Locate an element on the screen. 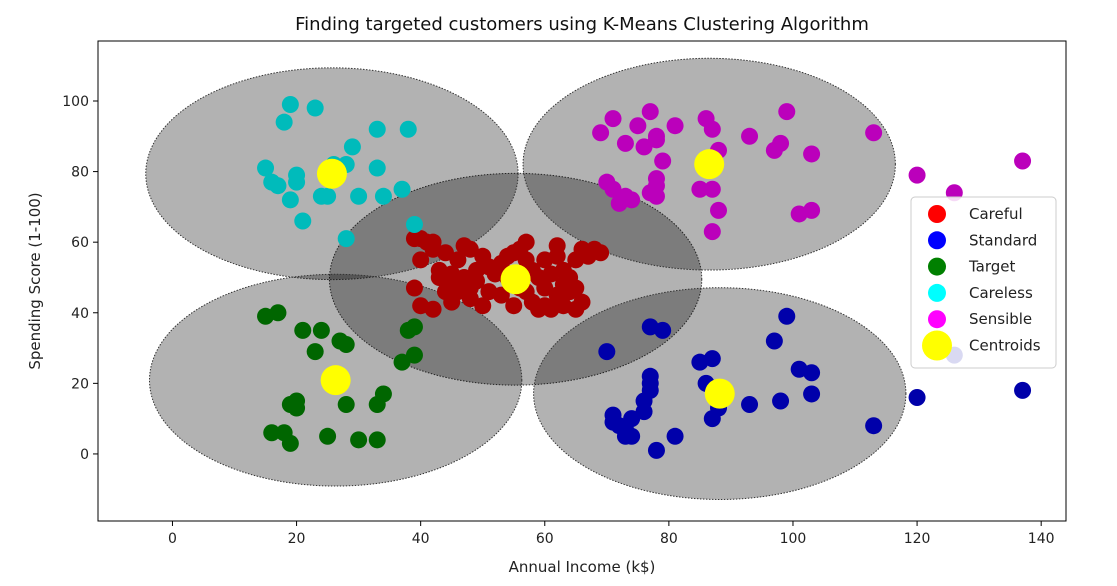 Image resolution: width=1117 pixels, height=586 pixels. legend-label-standard: Standard is located at coordinates (1003, 240).